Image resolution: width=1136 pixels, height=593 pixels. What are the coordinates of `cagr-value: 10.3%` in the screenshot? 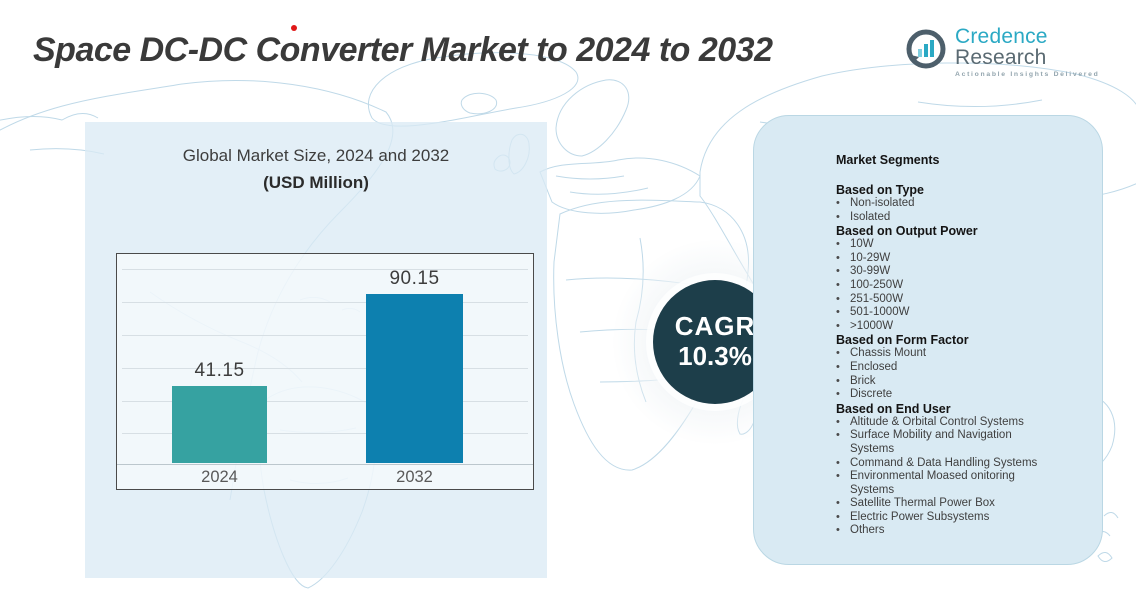 It's located at (715, 355).